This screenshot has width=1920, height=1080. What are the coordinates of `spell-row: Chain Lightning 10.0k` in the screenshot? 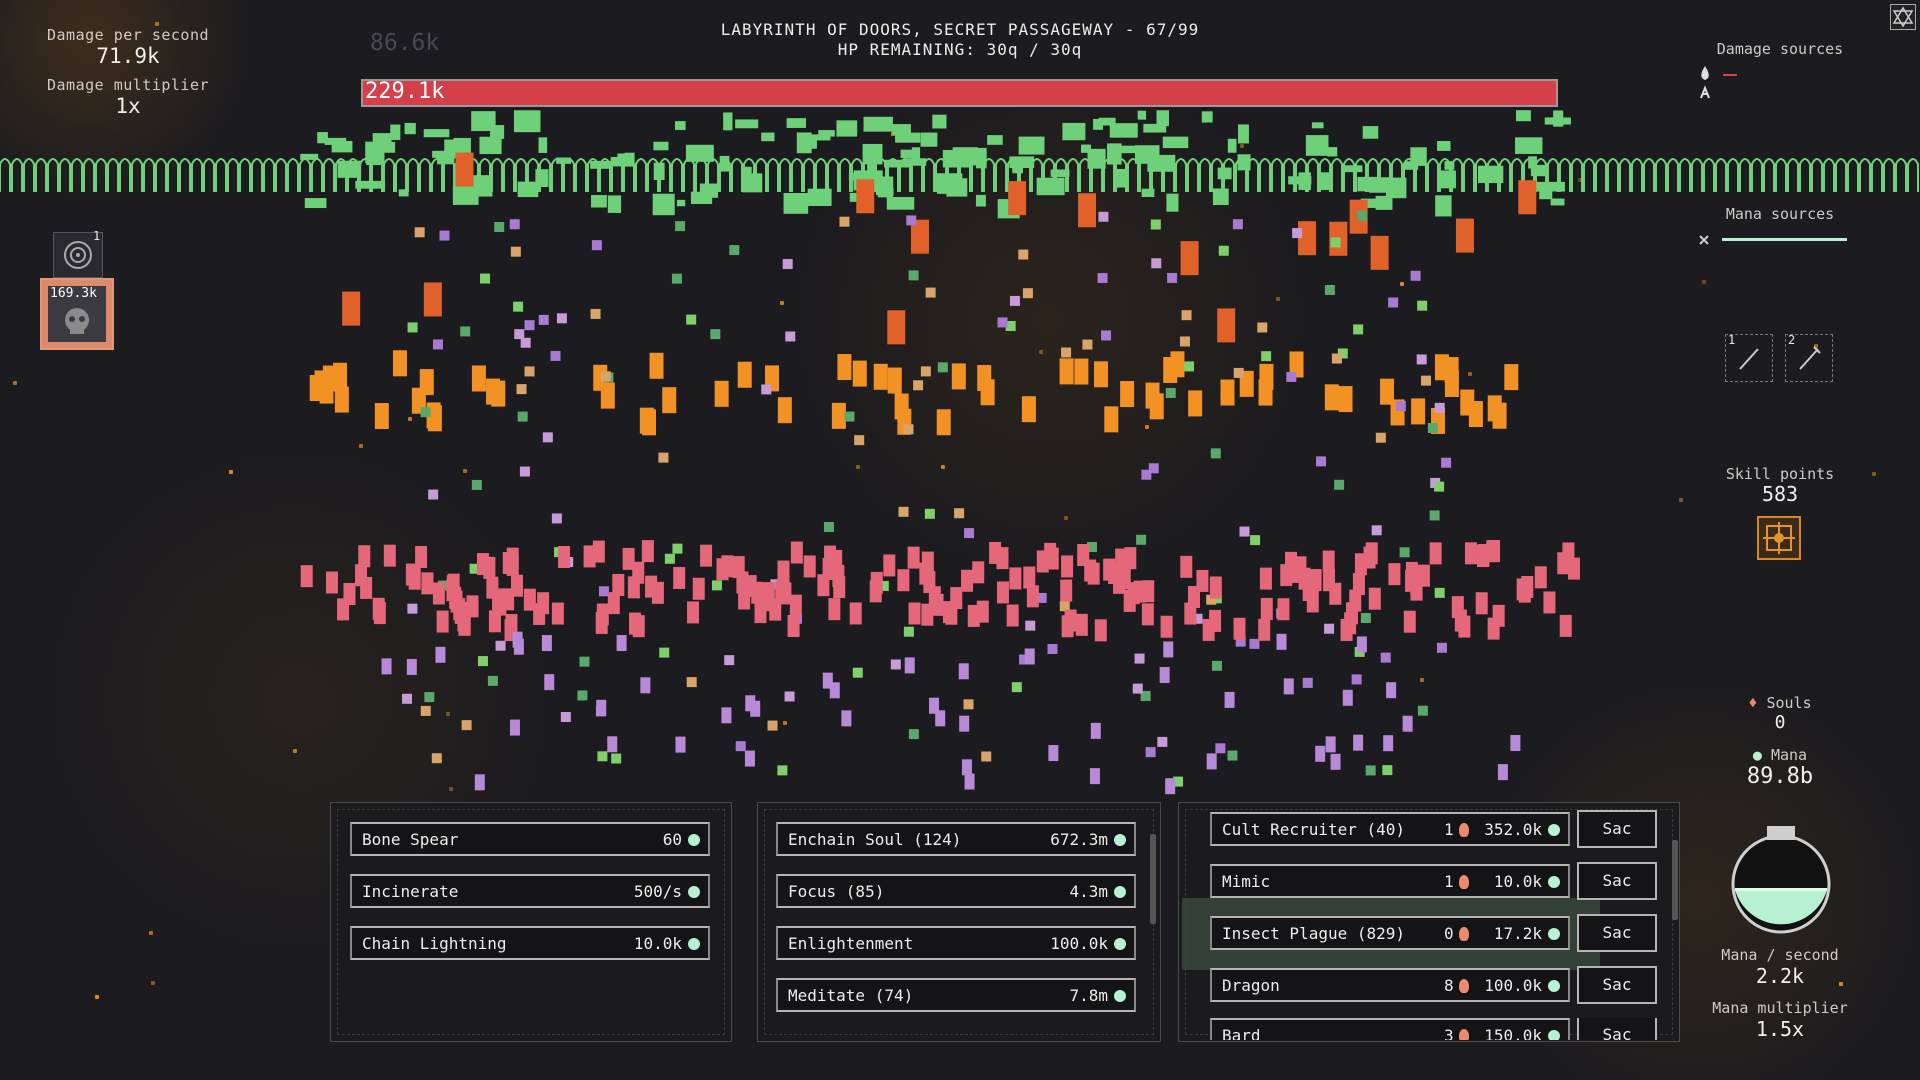 It's located at (530, 943).